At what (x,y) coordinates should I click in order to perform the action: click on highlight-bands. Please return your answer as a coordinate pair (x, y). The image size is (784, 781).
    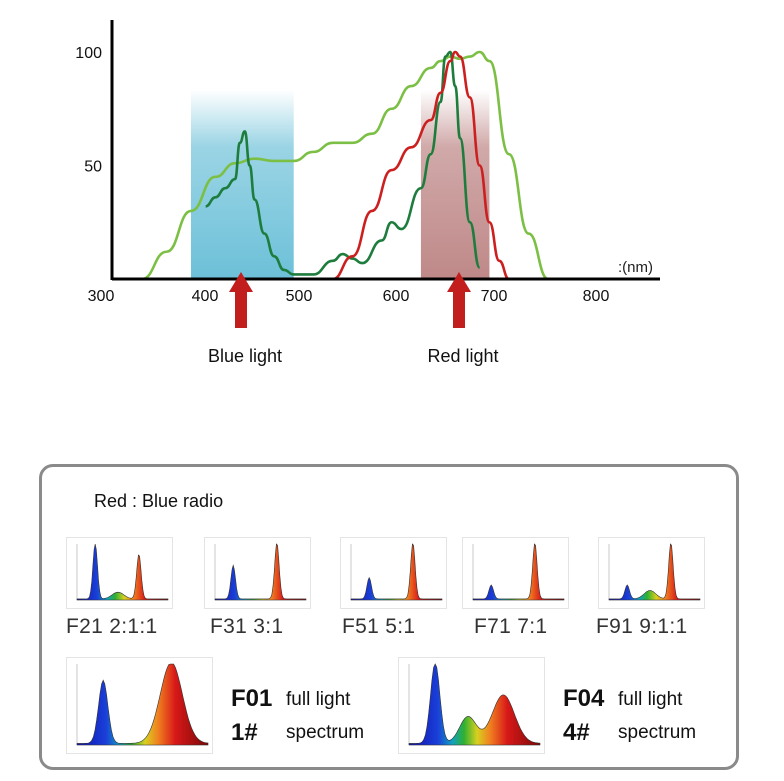
    Looking at the image, I should click on (340, 184).